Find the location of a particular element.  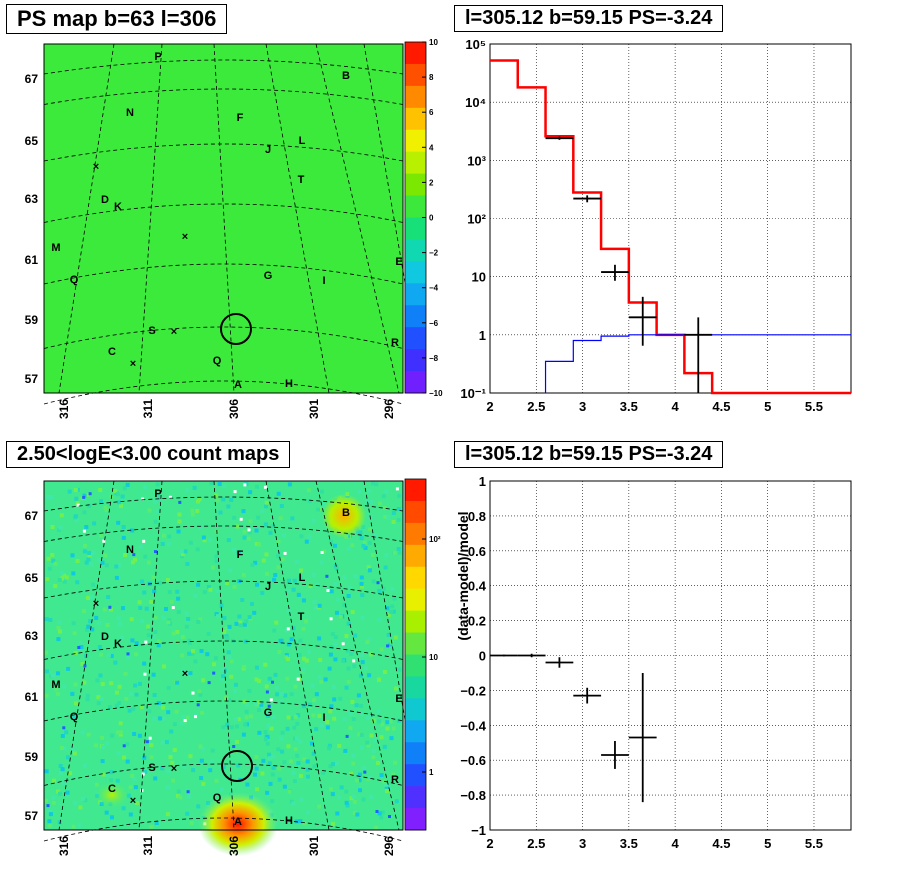

ps-map-roi-circle is located at coordinates (236, 329).